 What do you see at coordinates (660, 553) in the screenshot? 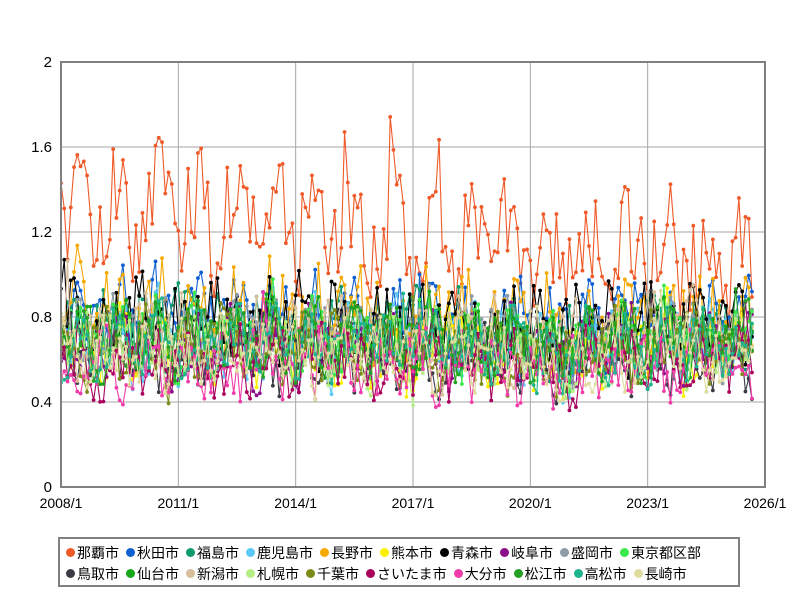
I see `legend-item-東京都区部: 東京都区部` at bounding box center [660, 553].